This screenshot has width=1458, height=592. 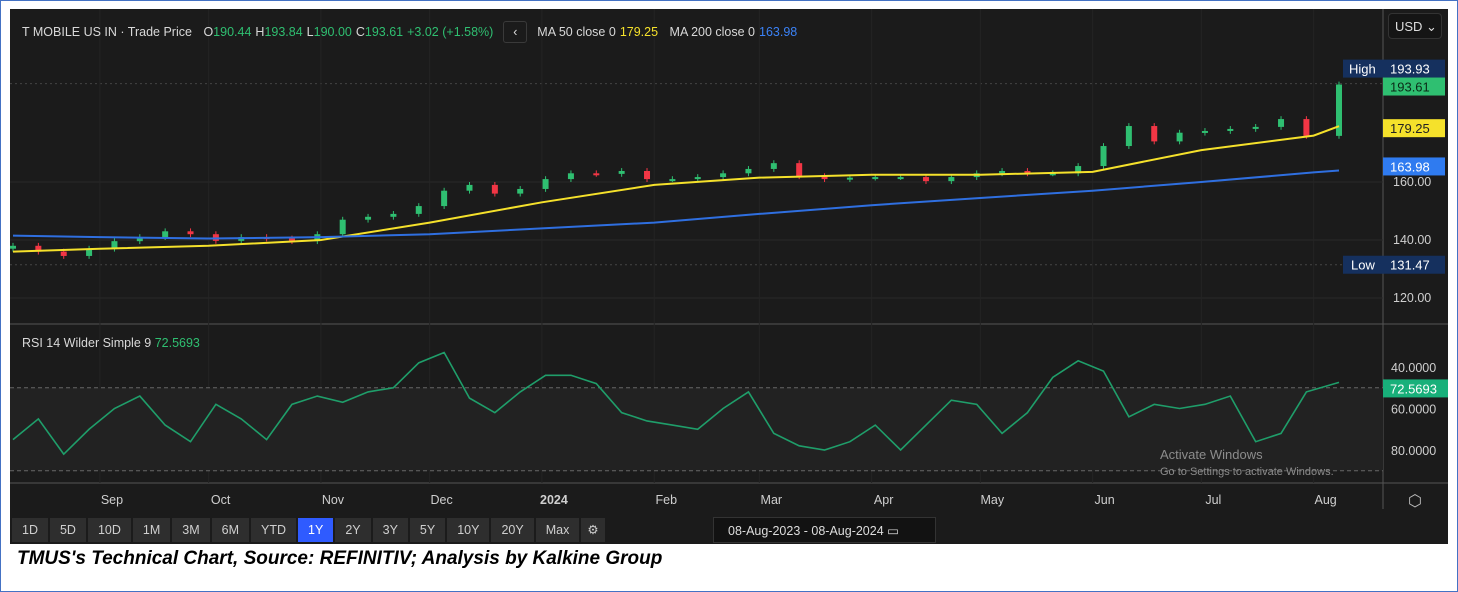 What do you see at coordinates (427, 530) in the screenshot?
I see `range-5y: 5Y` at bounding box center [427, 530].